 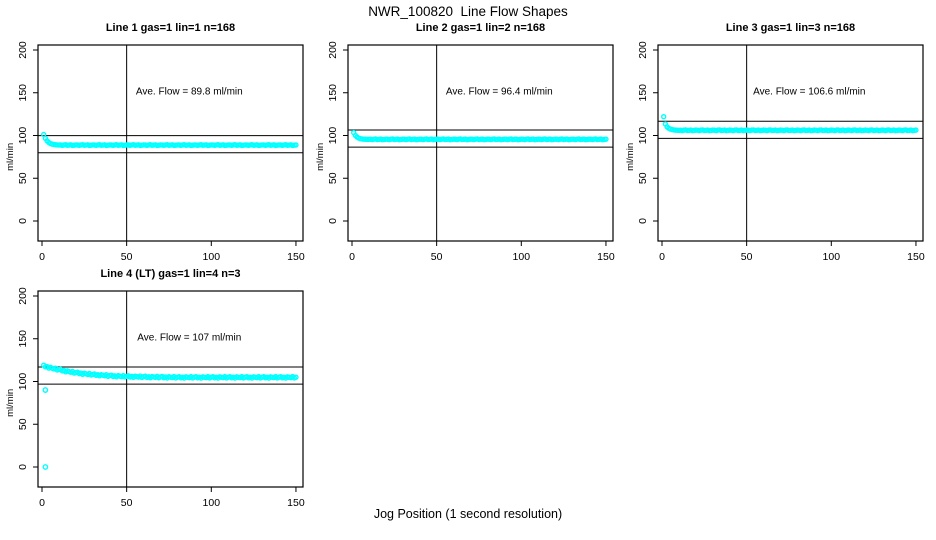 I want to click on panel-line-3-title: Line 3 gas=1 lin=3 n=168, so click(x=790, y=28).